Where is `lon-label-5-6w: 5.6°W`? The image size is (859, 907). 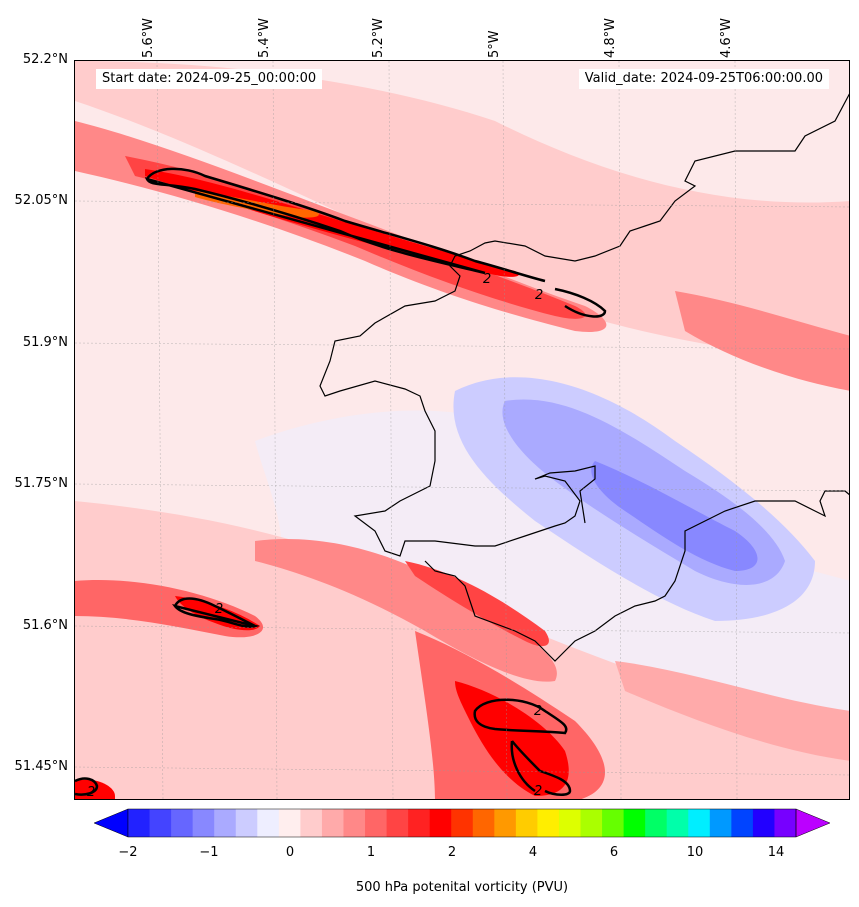
lon-label-5-6w: 5.6°W is located at coordinates (148, 37).